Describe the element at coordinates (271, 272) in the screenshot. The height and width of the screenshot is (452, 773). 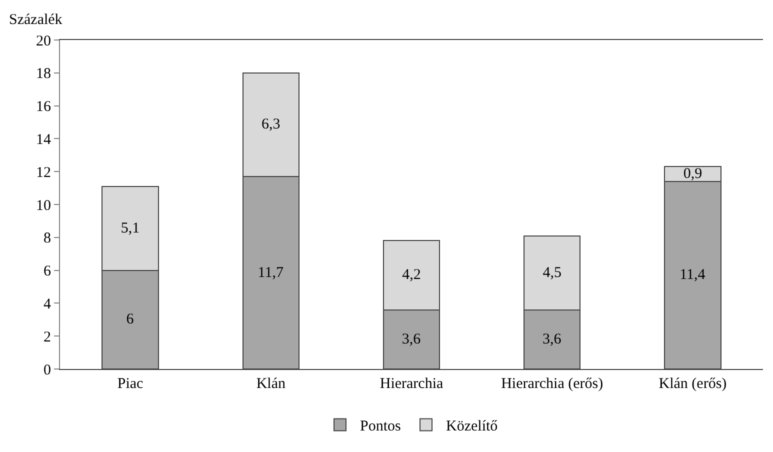
I see `data-label: 11,7` at that location.